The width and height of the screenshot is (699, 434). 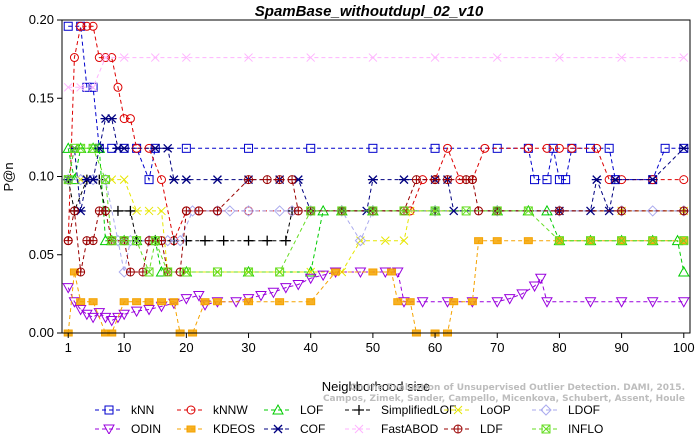 I want to click on legend-label: kNN, so click(x=142, y=410).